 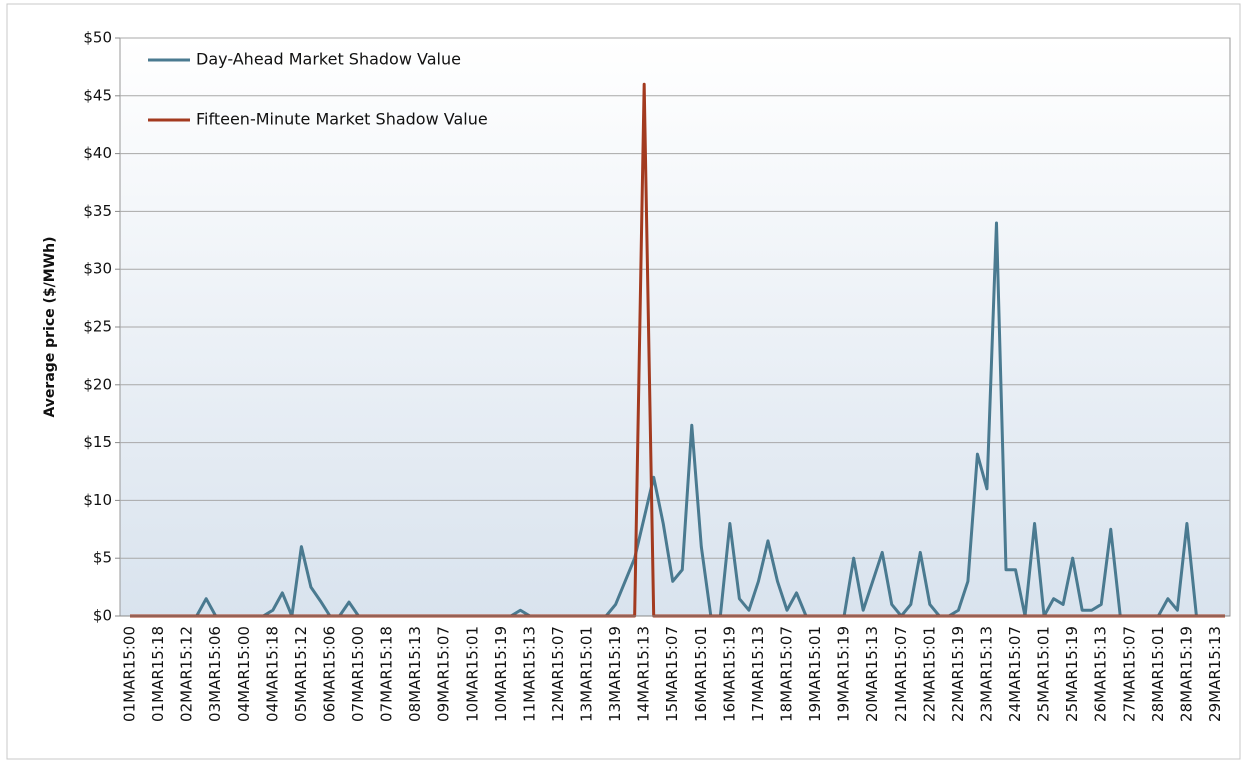 I want to click on y-axis-label: Average price ($/MWh), so click(x=50, y=326).